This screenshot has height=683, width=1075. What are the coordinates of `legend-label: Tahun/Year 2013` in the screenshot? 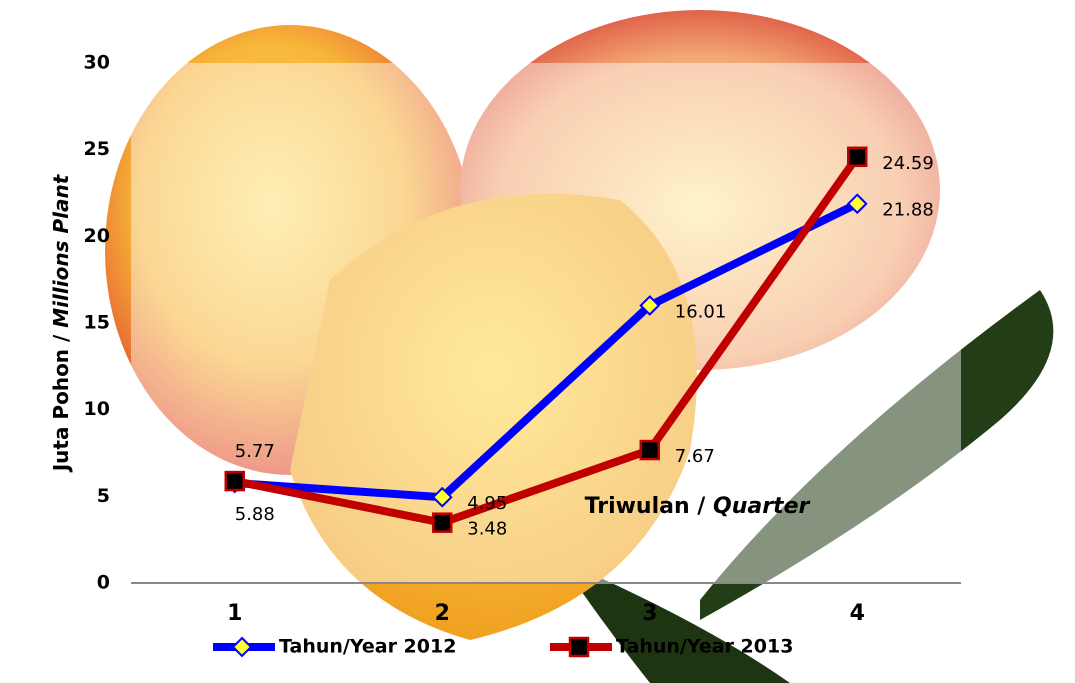 It's located at (704, 647).